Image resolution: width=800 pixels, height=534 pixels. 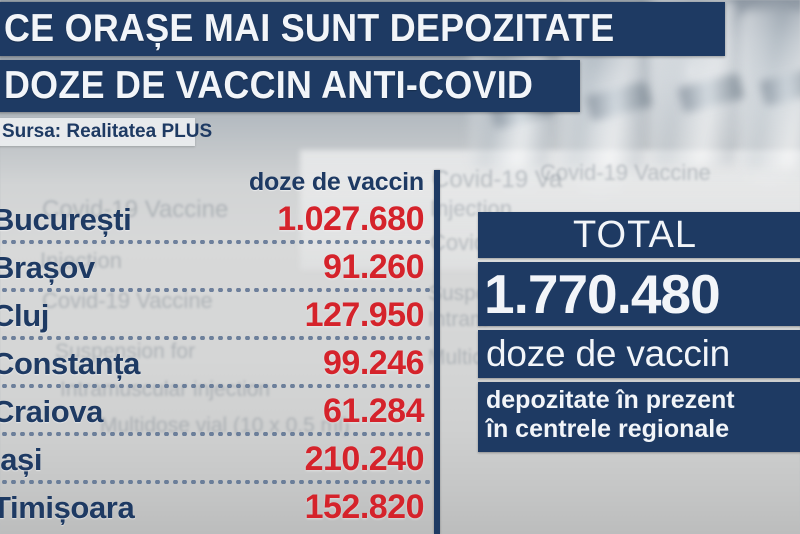 I want to click on row-value: 127.950, so click(x=364, y=315).